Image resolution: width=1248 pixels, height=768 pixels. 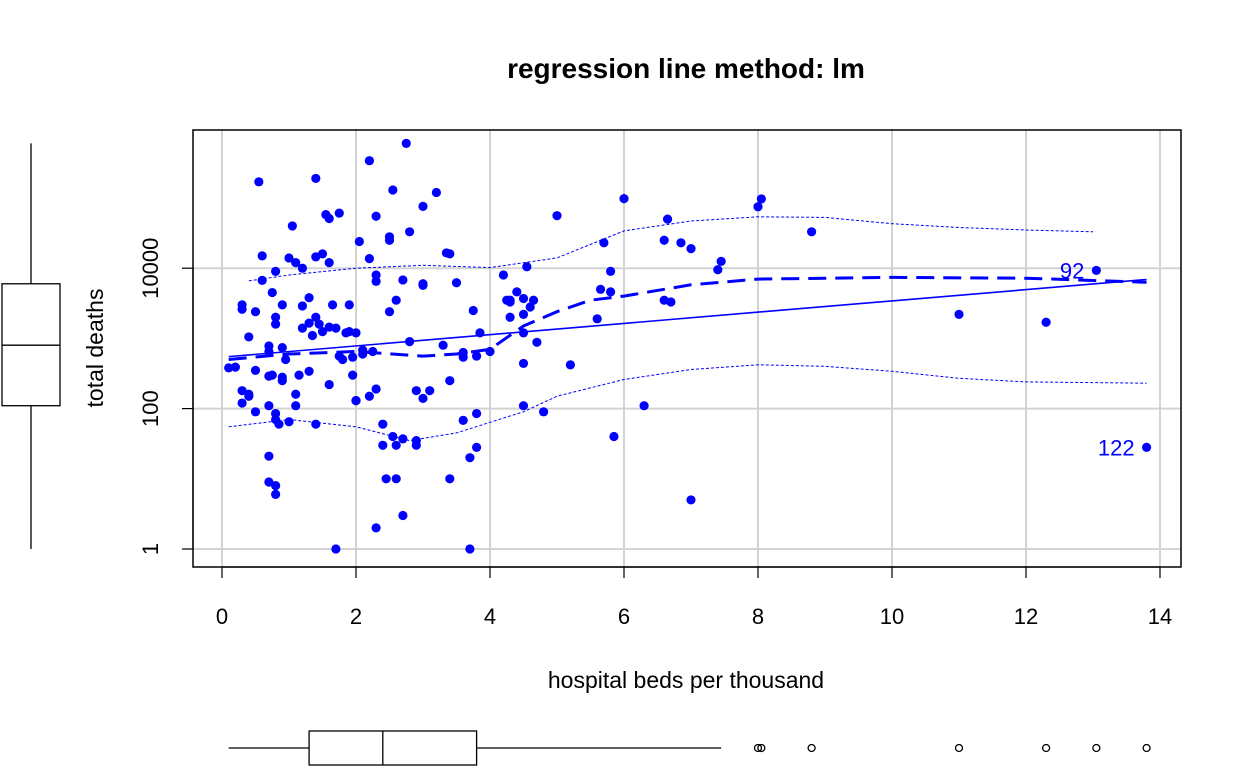 I want to click on regression-lines, so click(x=687, y=318).